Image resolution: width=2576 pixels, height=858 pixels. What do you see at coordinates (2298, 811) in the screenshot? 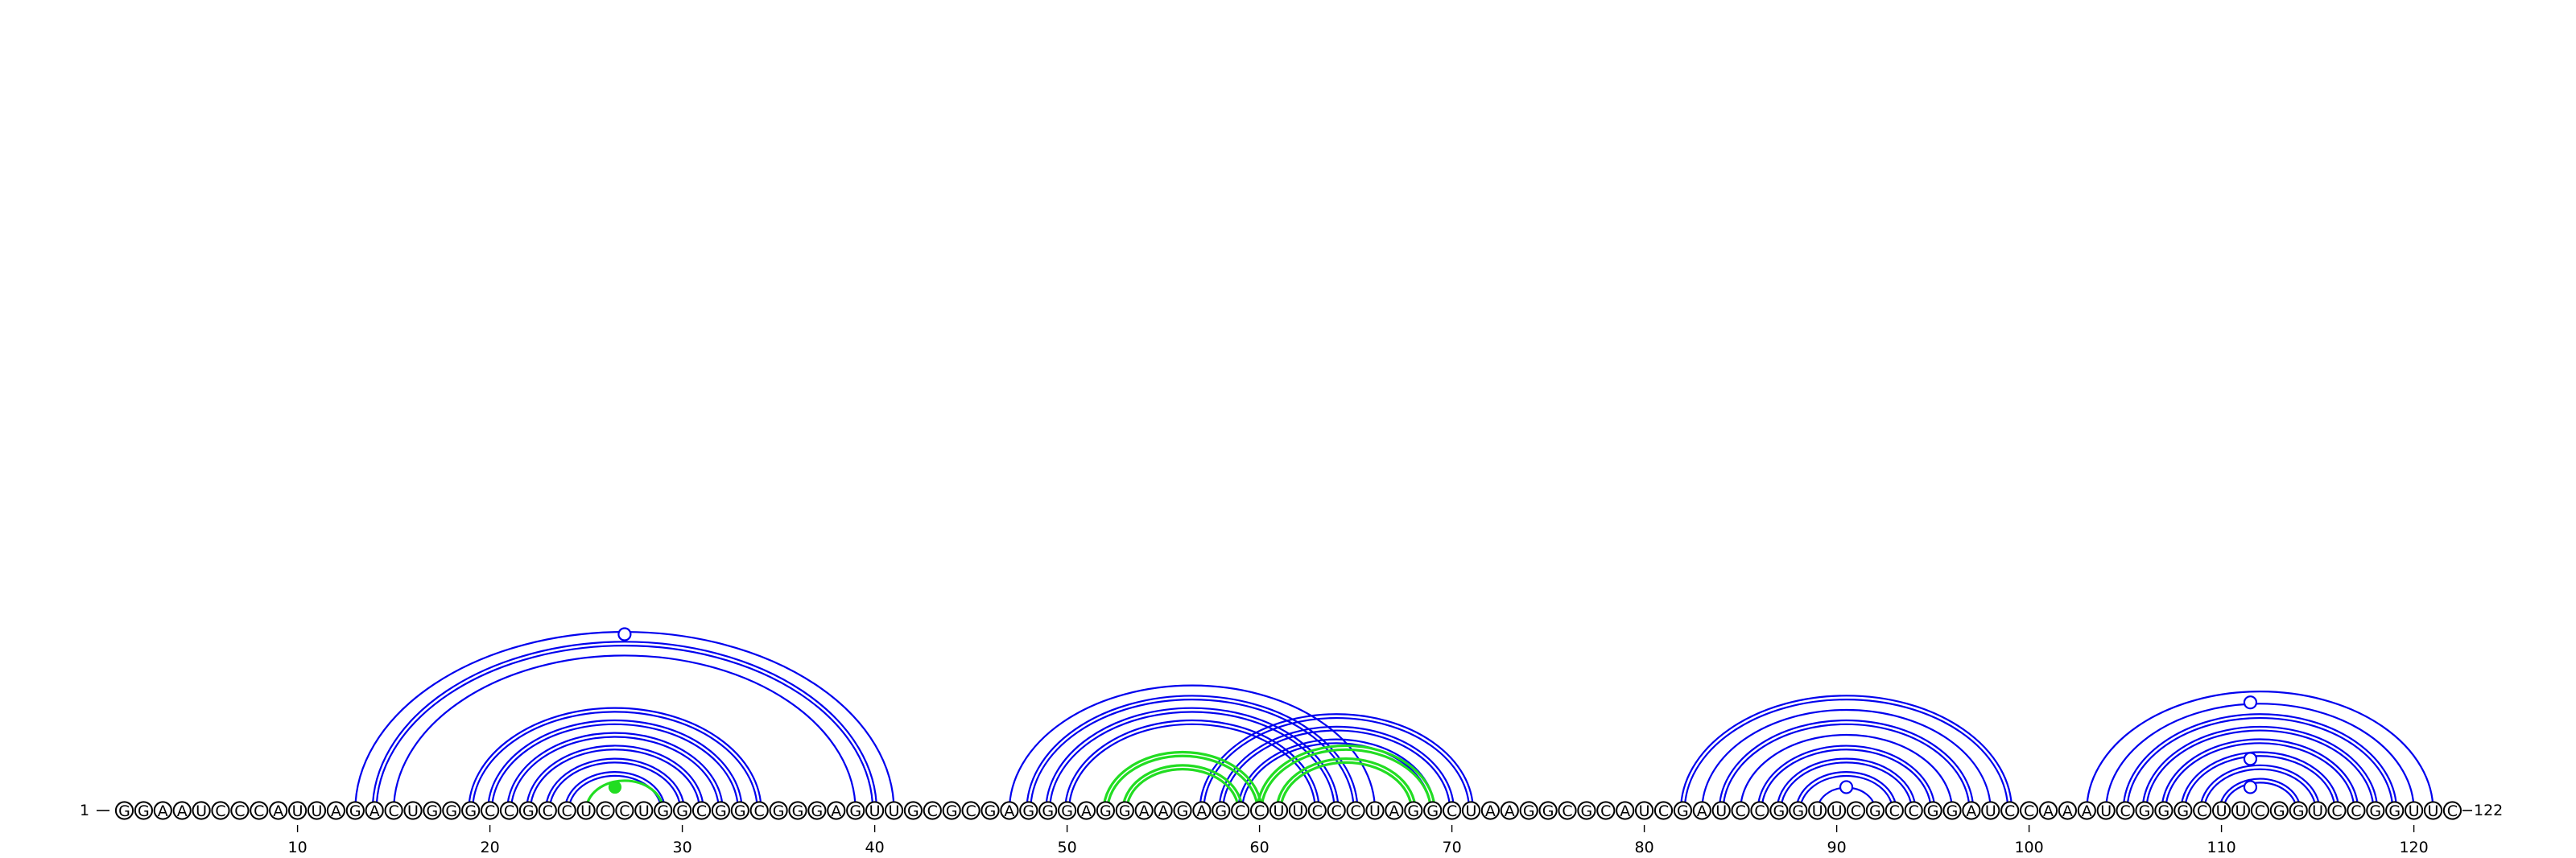
I see `nucleotide-114: G` at bounding box center [2298, 811].